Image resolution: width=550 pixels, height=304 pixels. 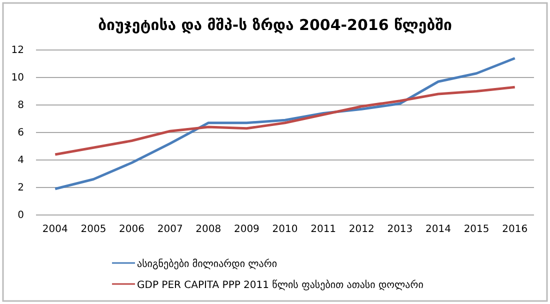 I want to click on x-tick-label: 2014, so click(x=438, y=230).